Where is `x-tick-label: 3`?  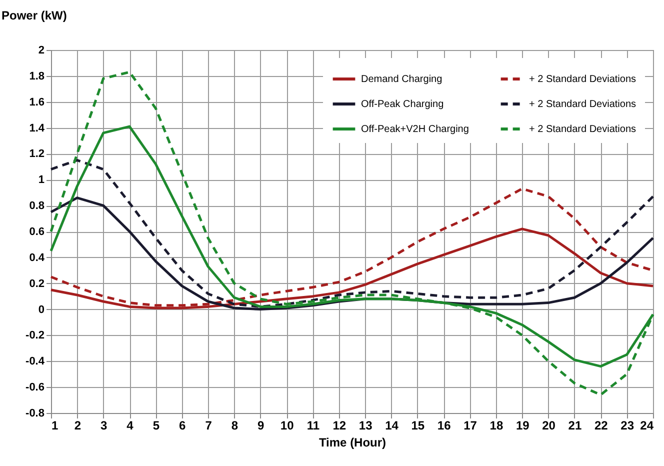 x-tick-label: 3 is located at coordinates (104, 425).